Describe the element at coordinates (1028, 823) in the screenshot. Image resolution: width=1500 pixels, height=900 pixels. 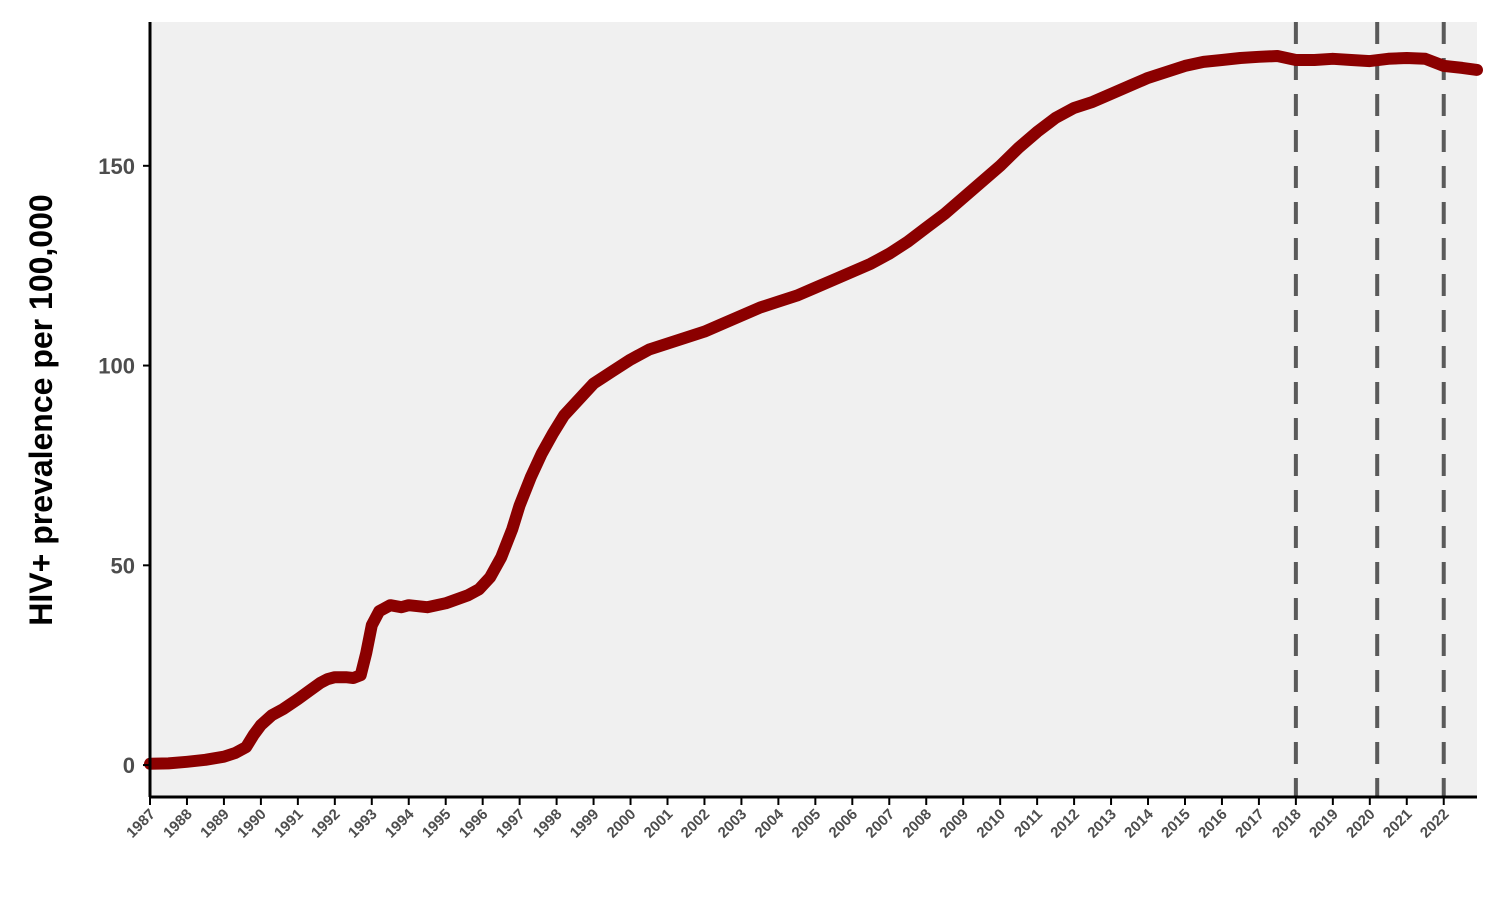
I see `x-tick-label: 2011` at that location.